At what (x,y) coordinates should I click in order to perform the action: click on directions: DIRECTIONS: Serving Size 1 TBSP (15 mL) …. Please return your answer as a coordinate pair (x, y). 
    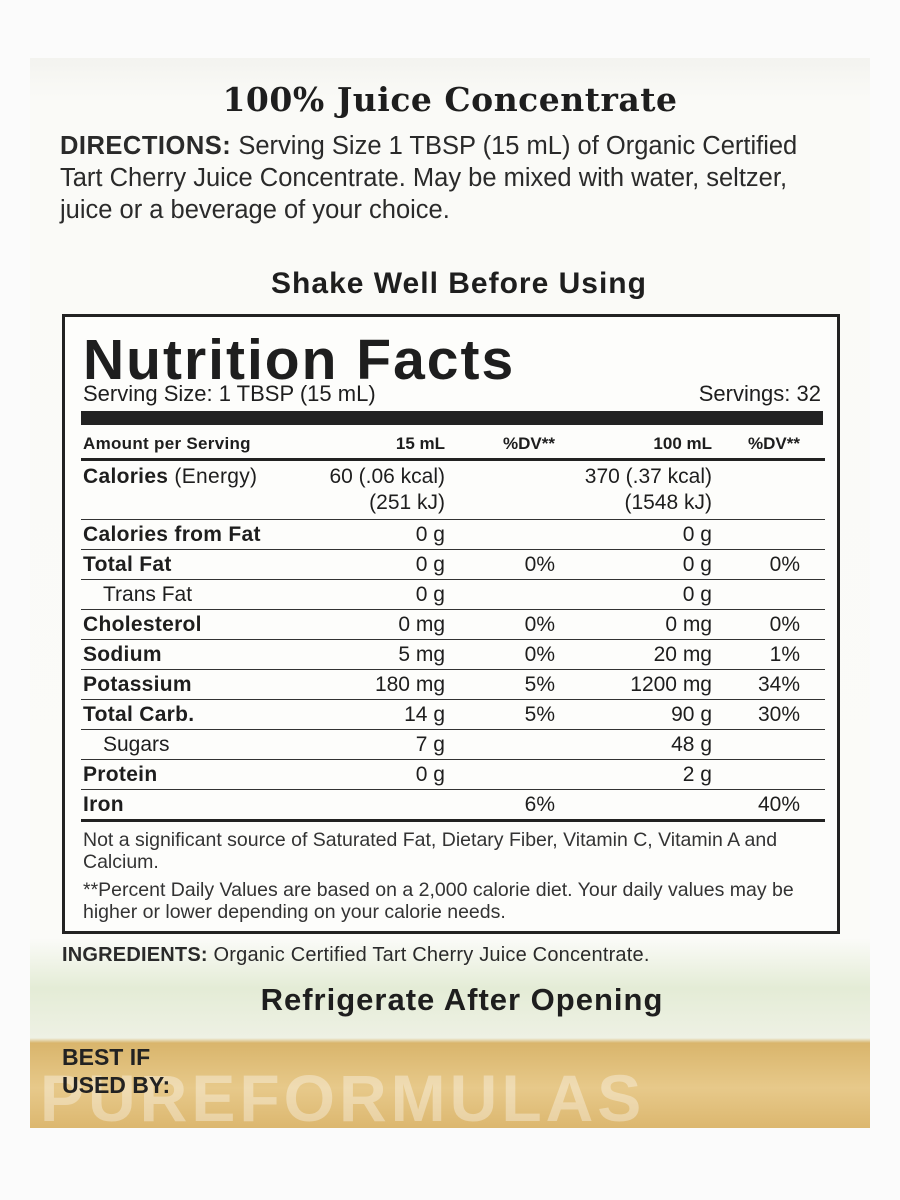
    Looking at the image, I should click on (440, 178).